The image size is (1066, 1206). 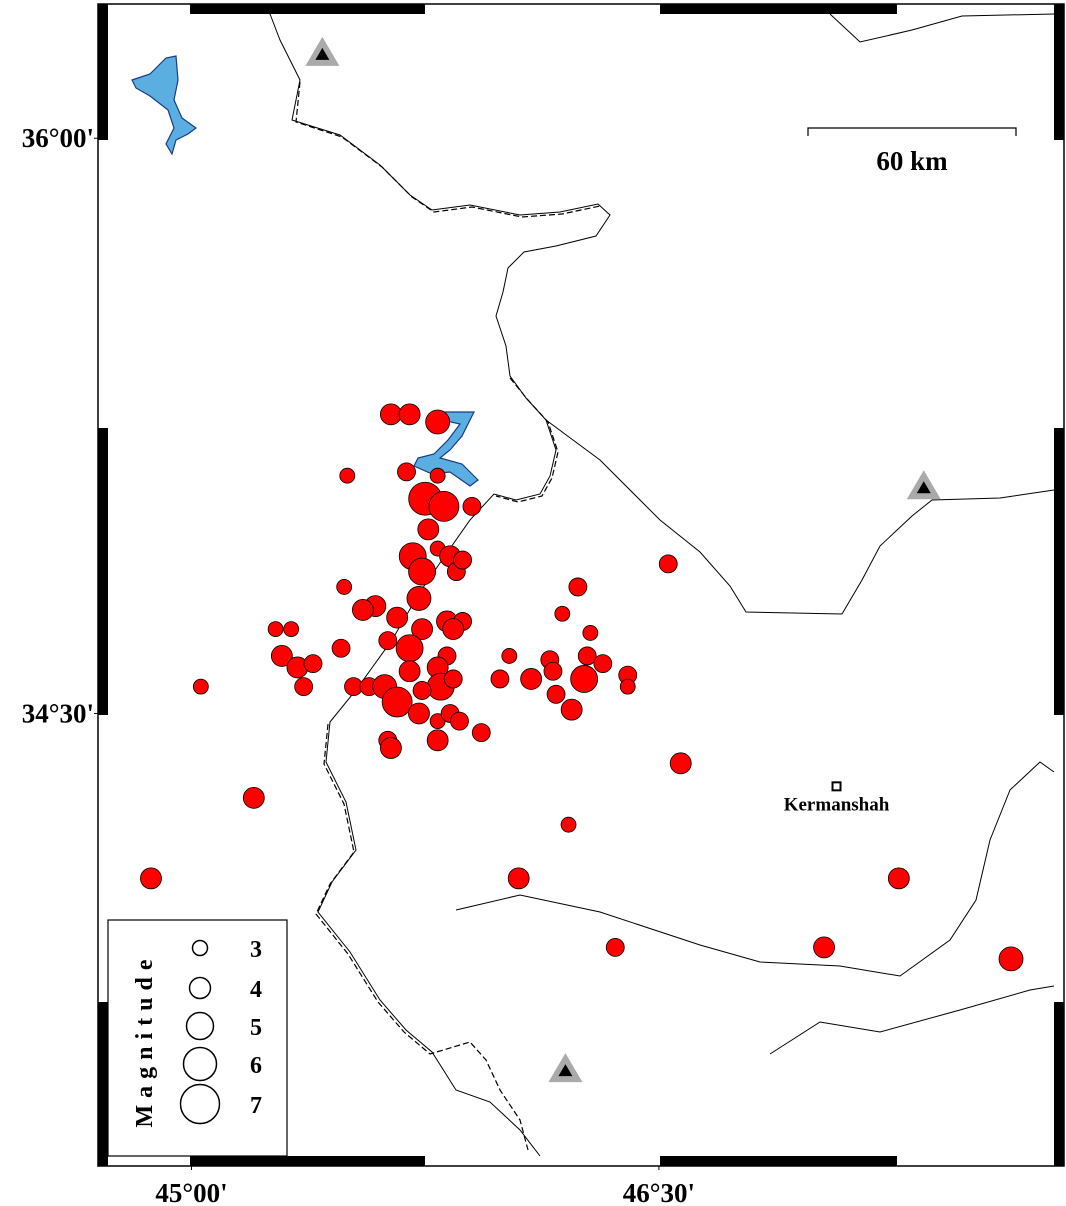 I want to click on legend-label: 4, so click(x=256, y=990).